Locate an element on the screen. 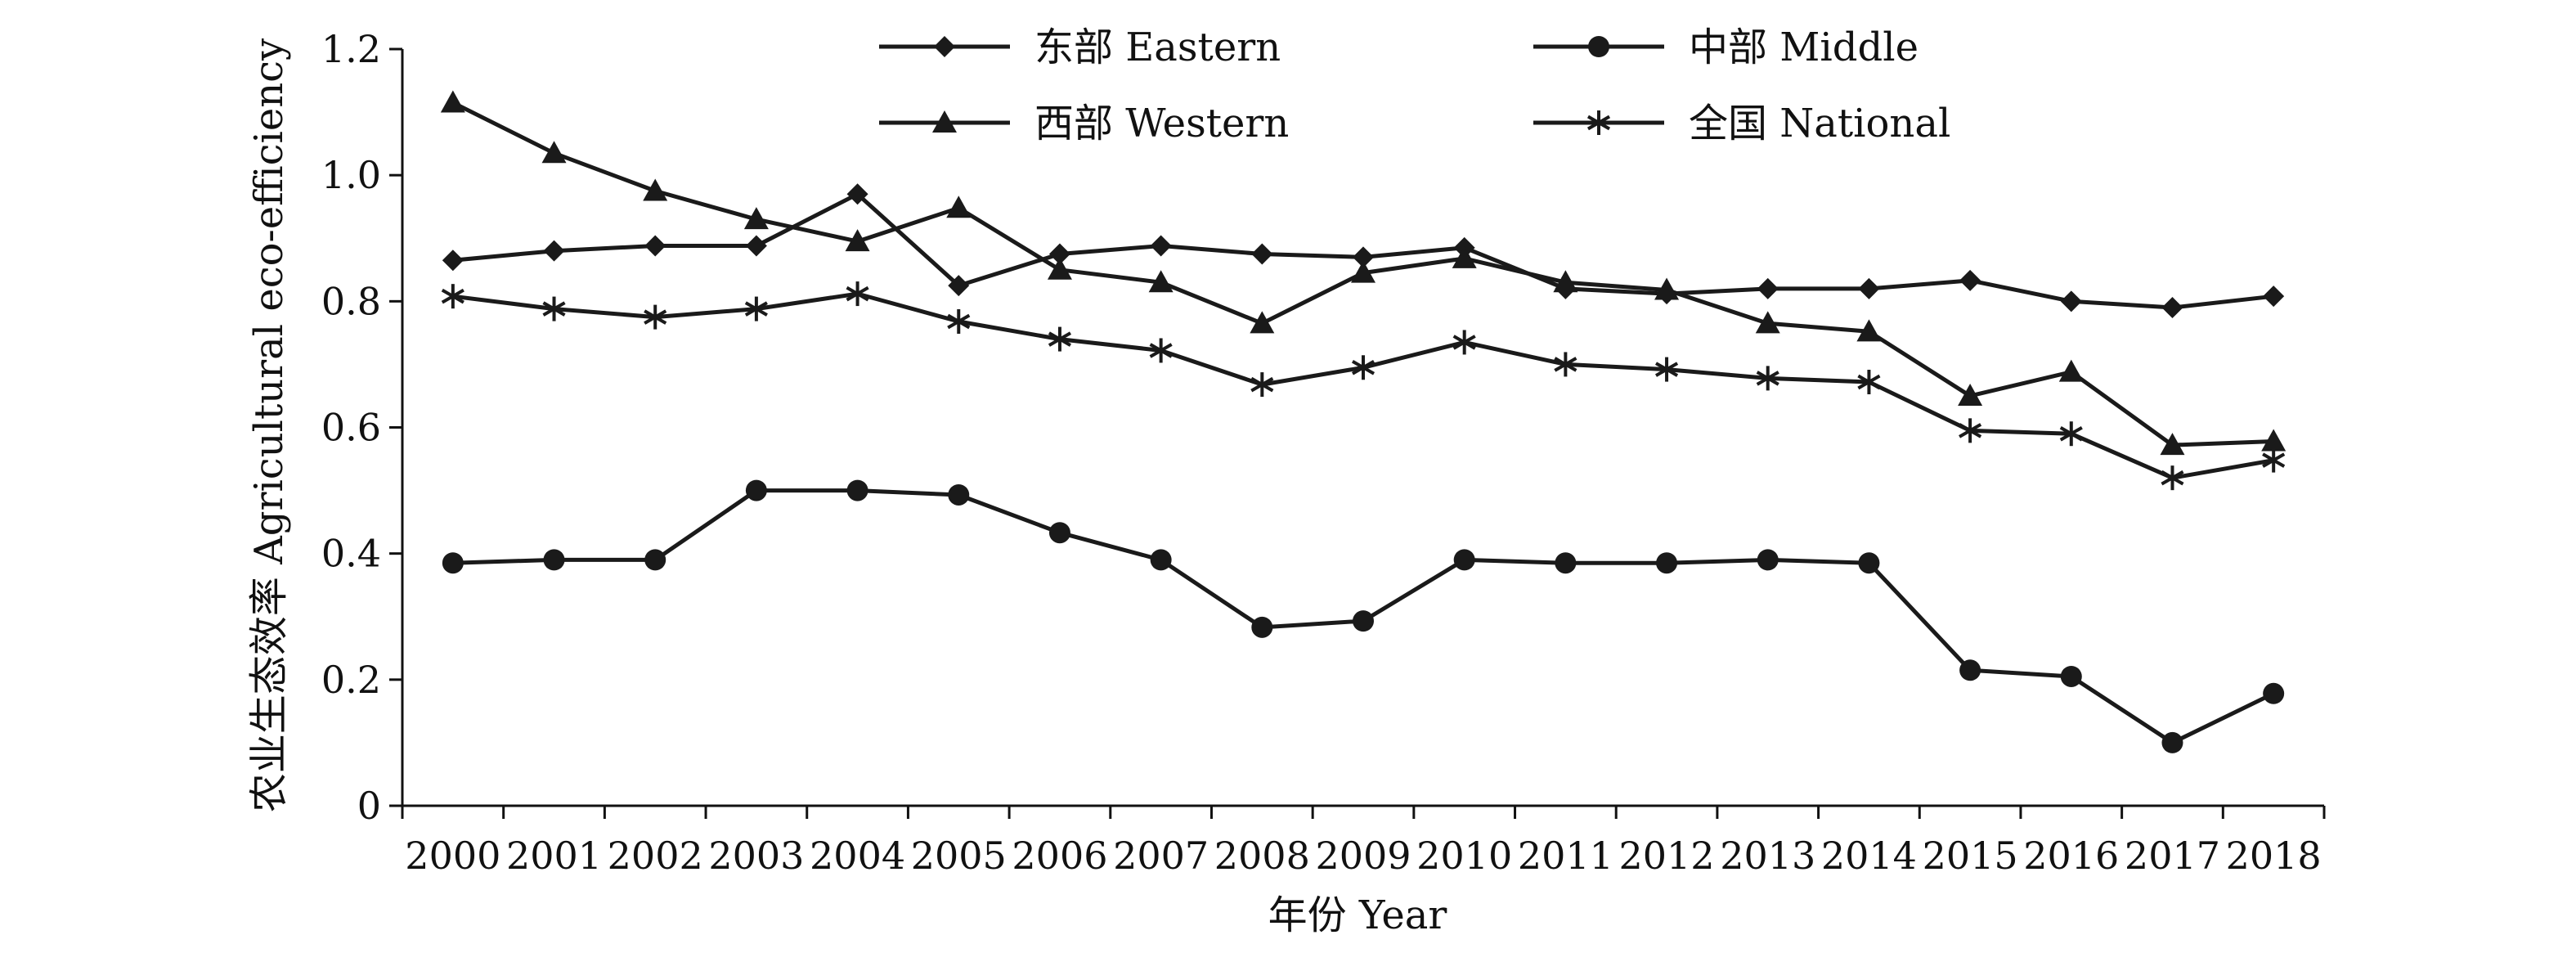 The width and height of the screenshot is (2576, 953). x-tick-label: 2007 is located at coordinates (1161, 856).